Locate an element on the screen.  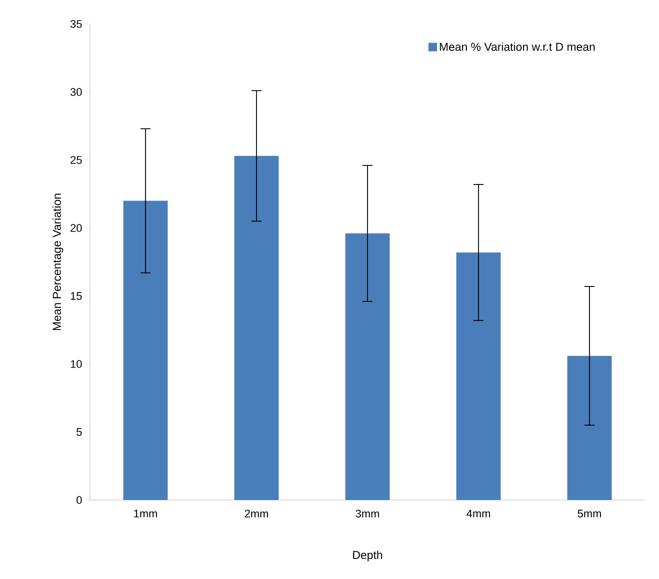
y-tick-label: 5 is located at coordinates (79, 432).